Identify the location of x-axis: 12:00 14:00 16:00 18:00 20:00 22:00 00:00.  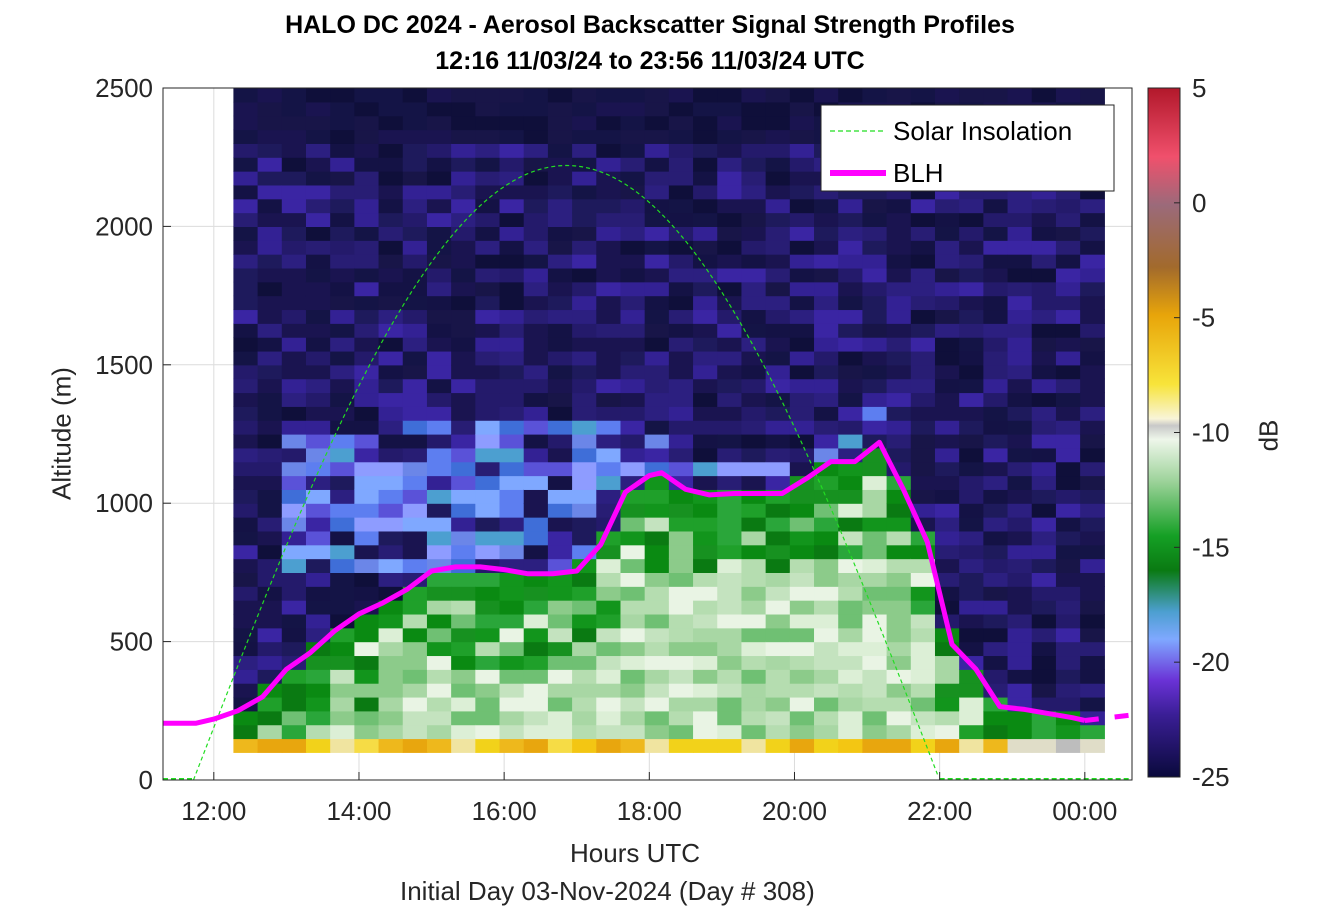
(649, 799).